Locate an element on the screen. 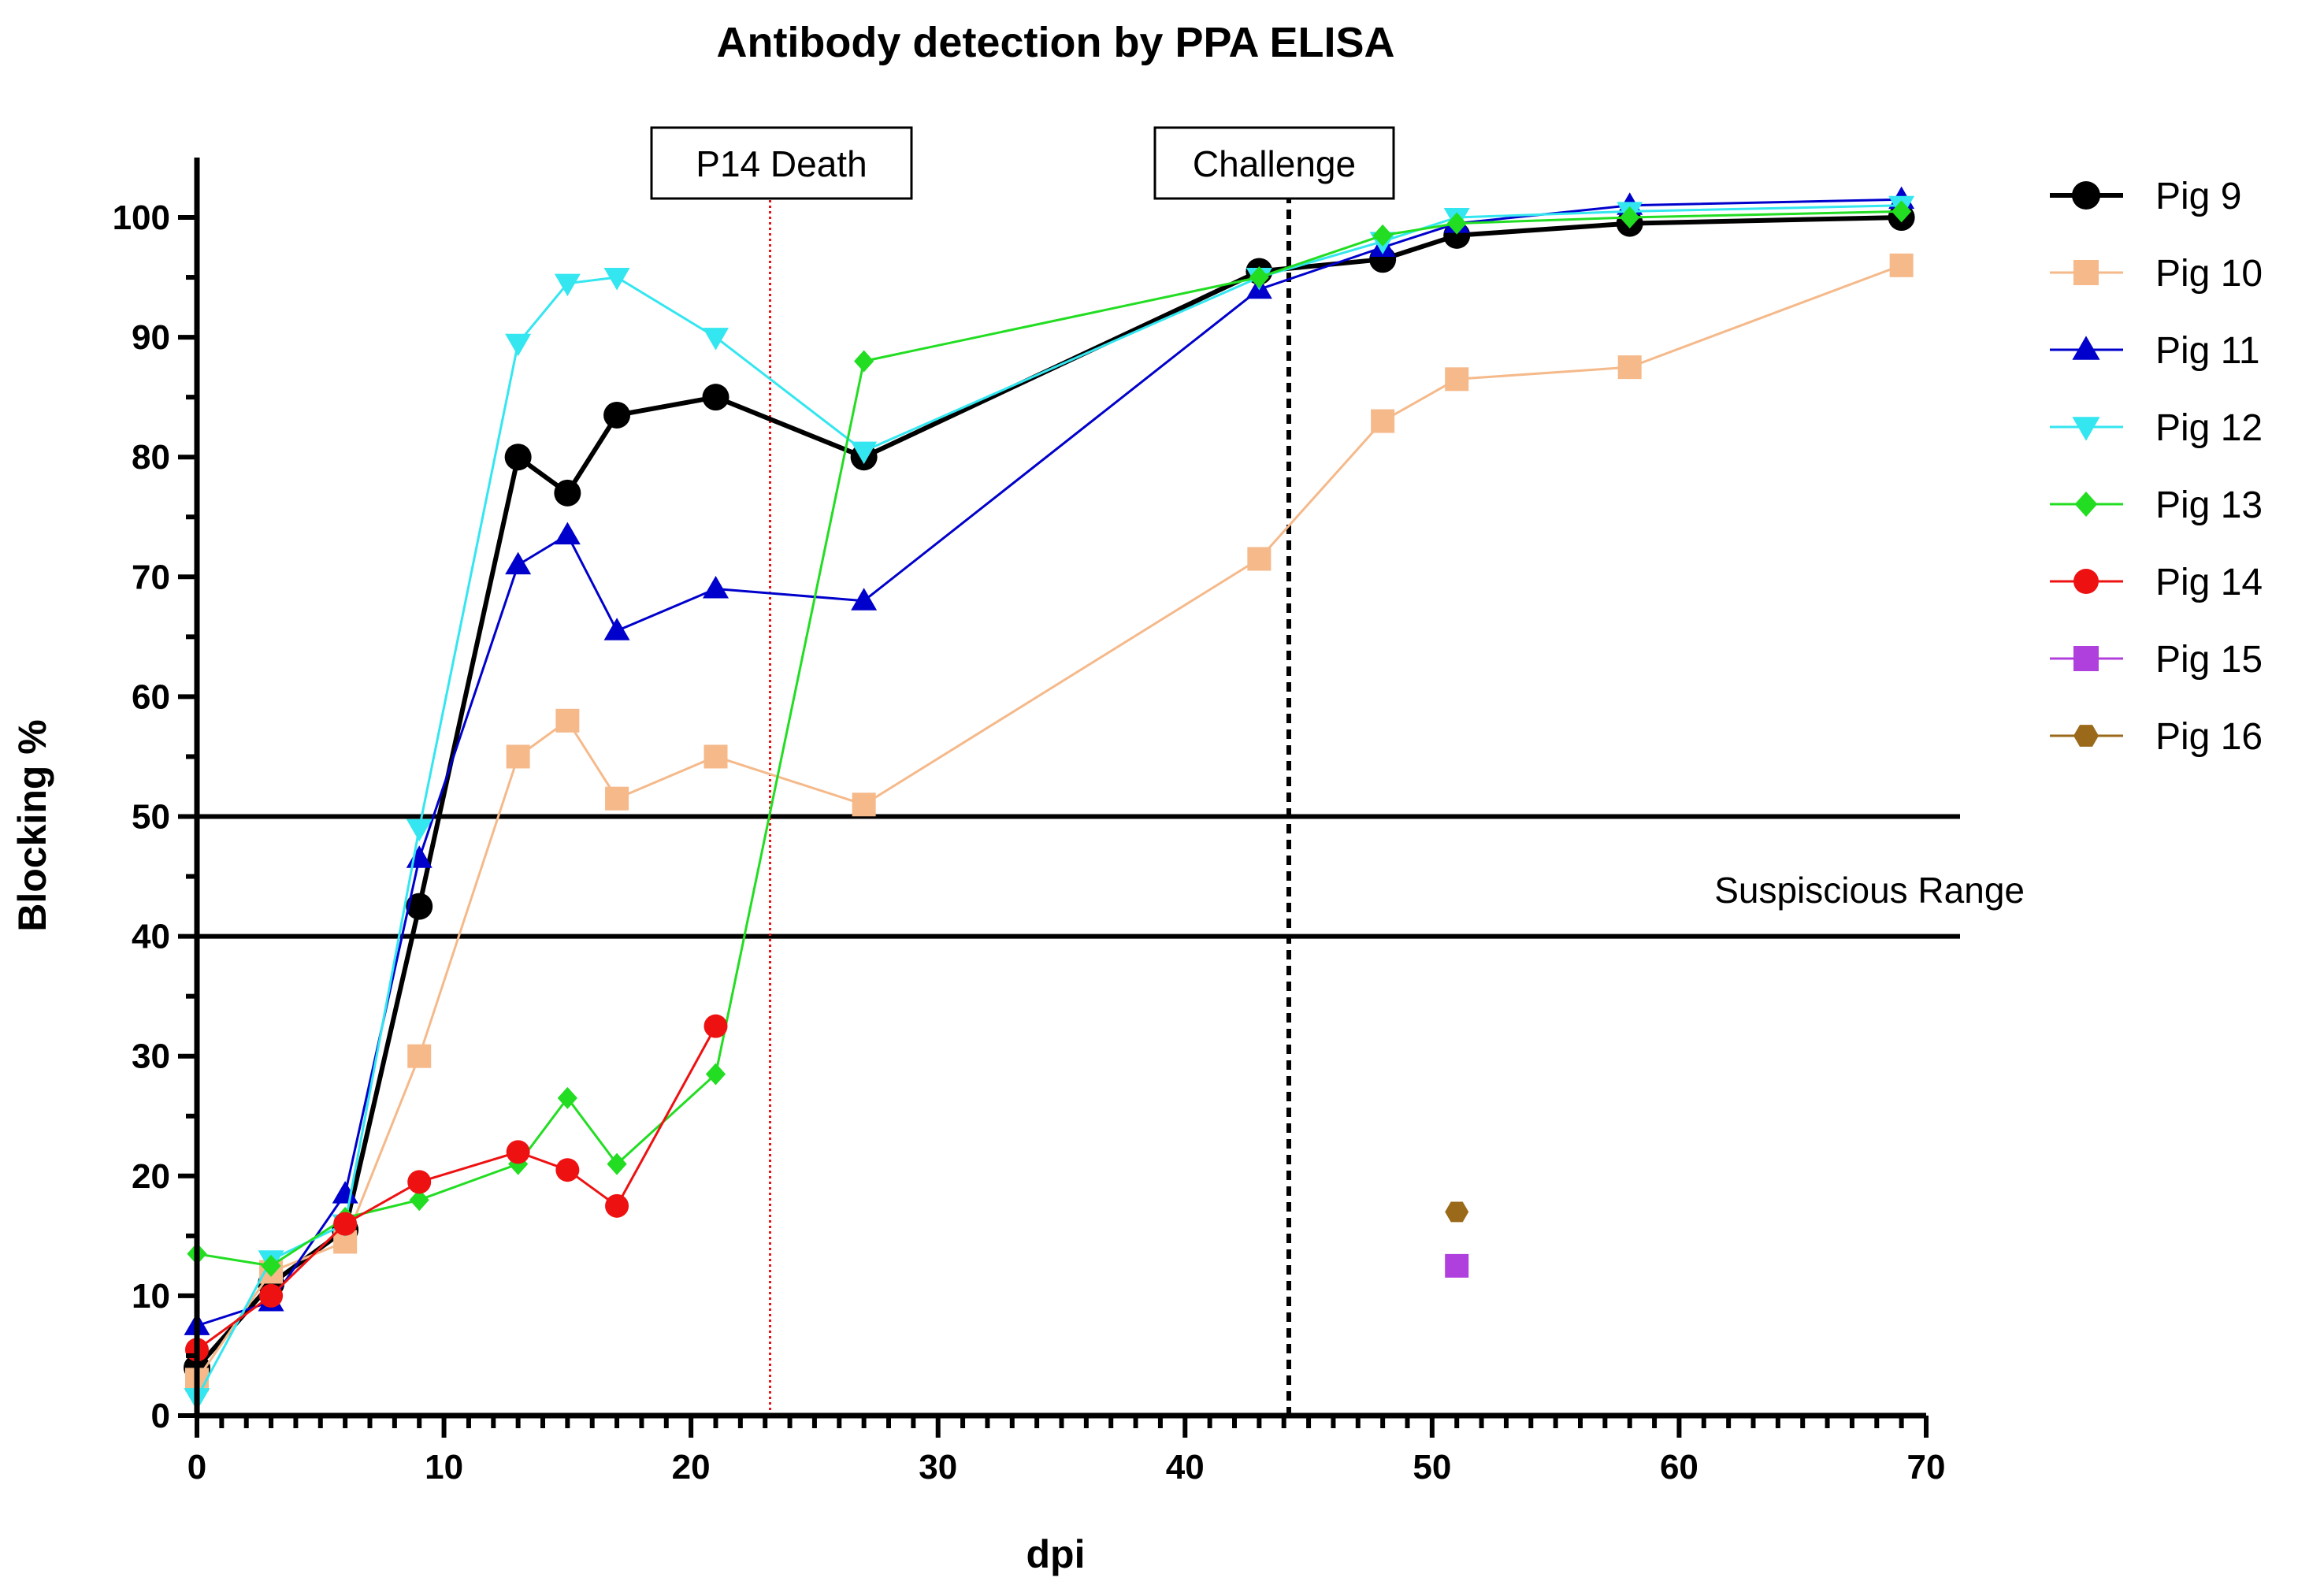 This screenshot has width=2298, height=1596. x-tick-label: 10 is located at coordinates (444, 1467).